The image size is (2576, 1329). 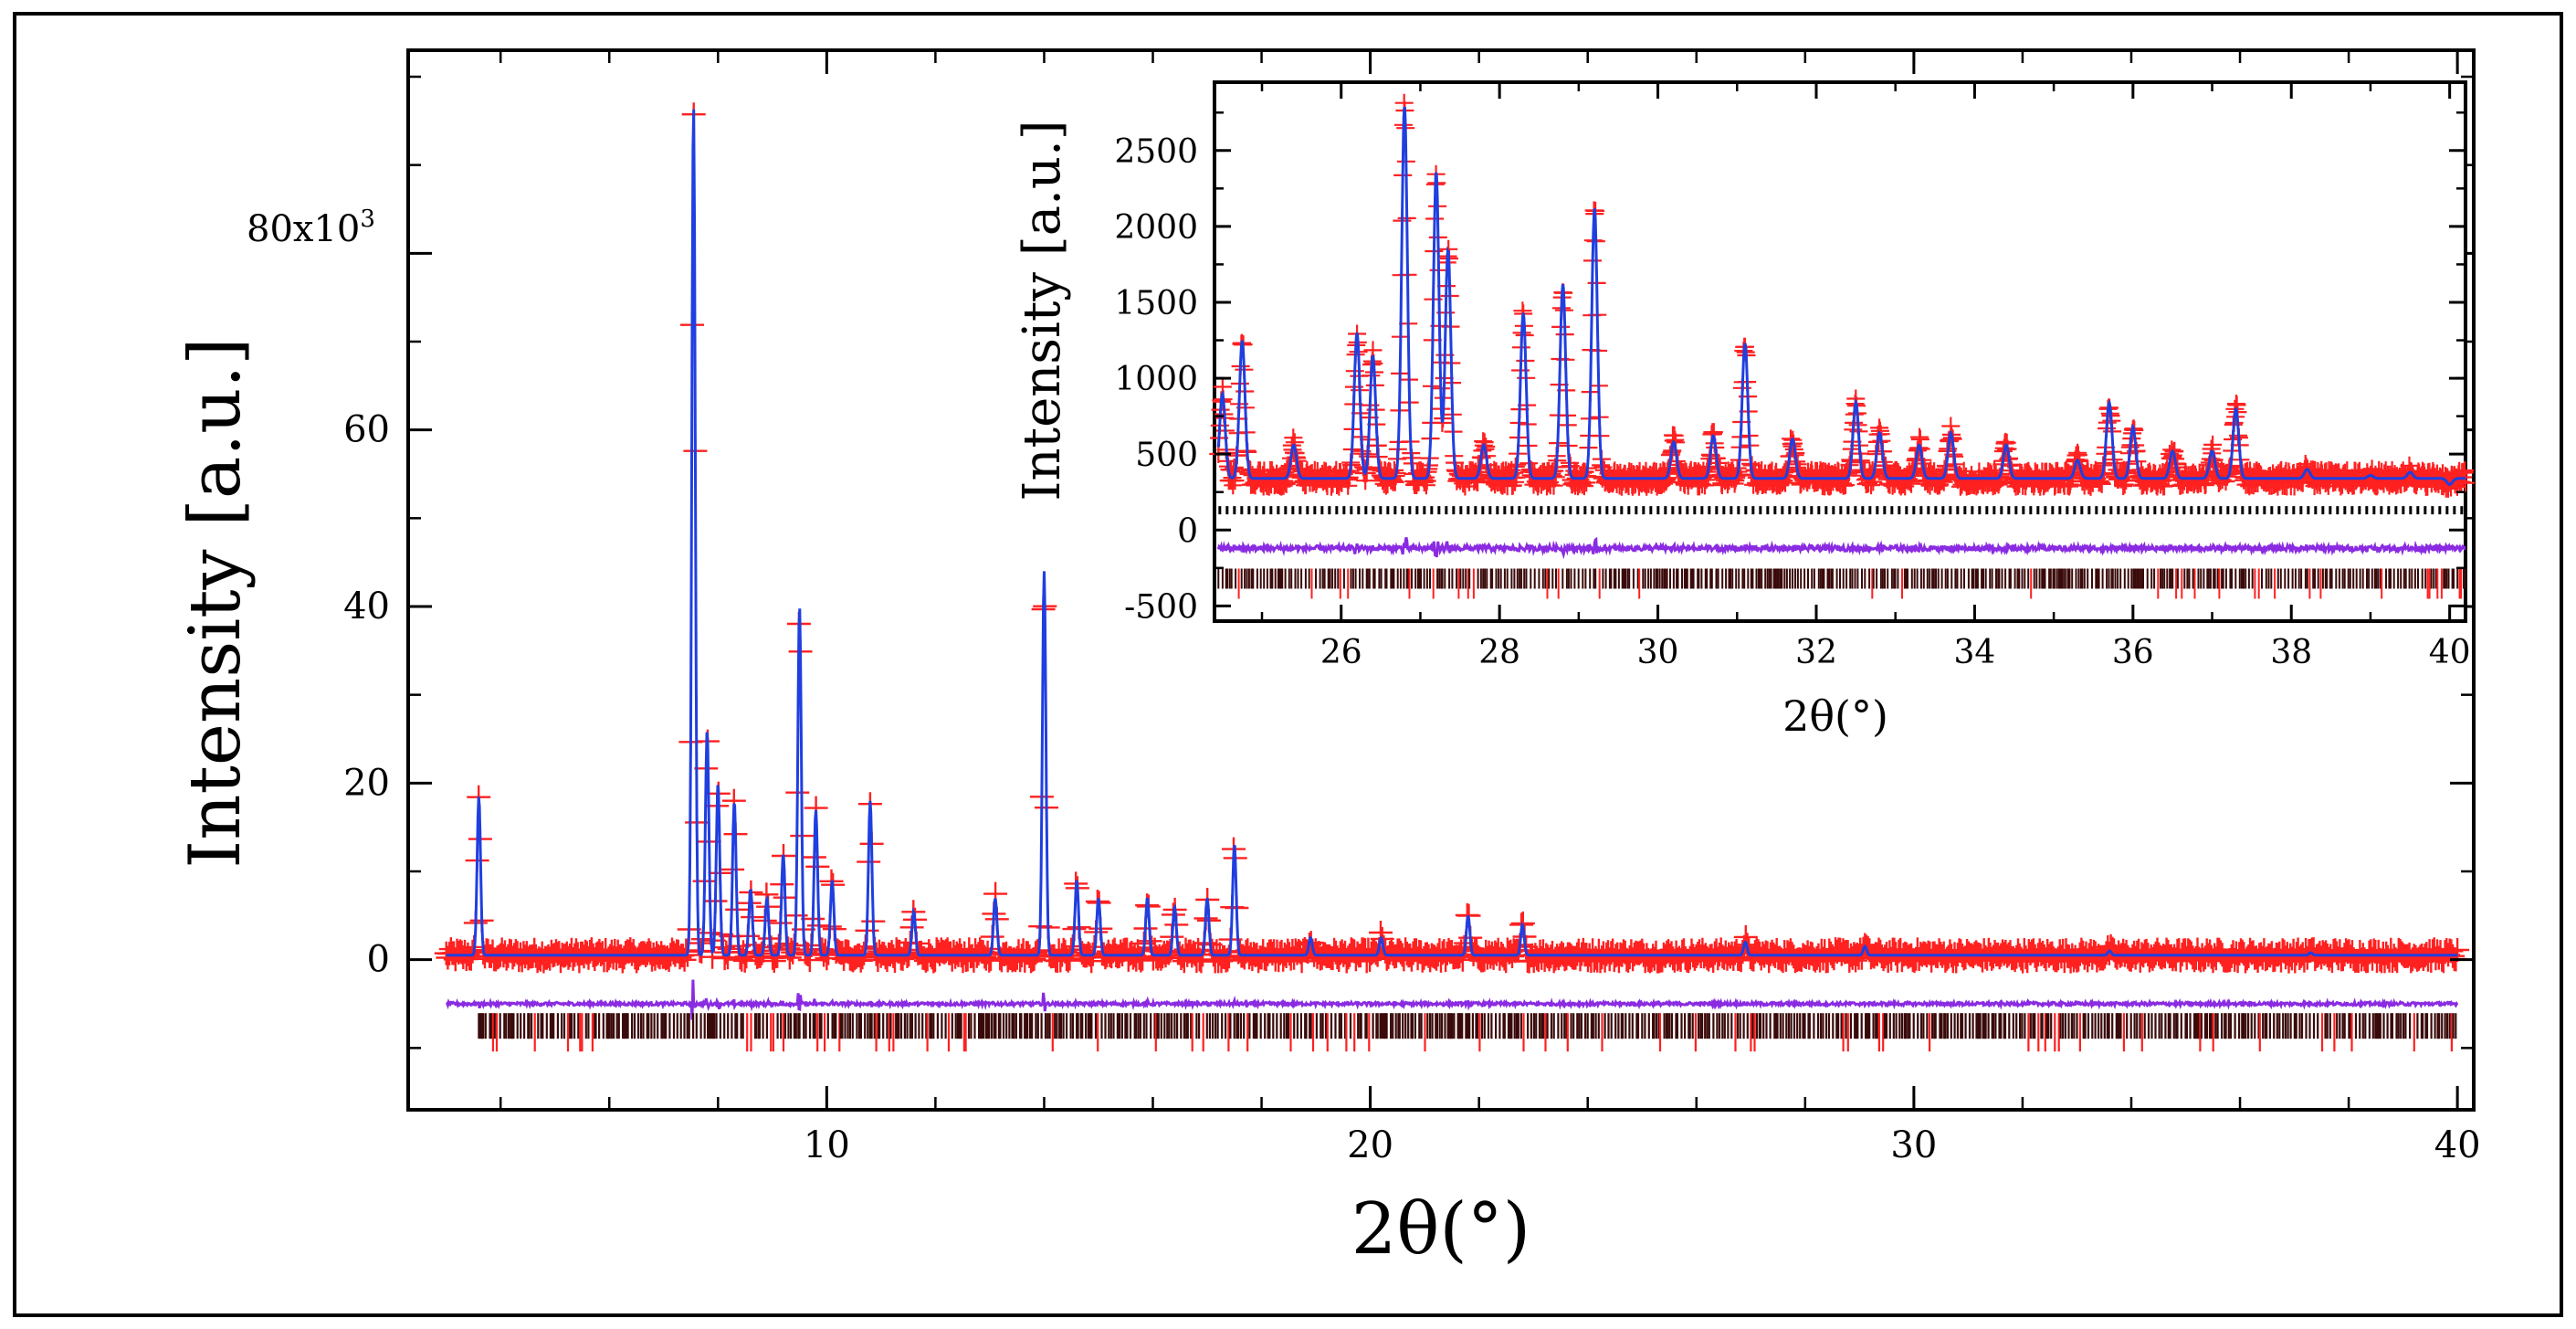 I want to click on difference-line, so click(x=1452, y=999).